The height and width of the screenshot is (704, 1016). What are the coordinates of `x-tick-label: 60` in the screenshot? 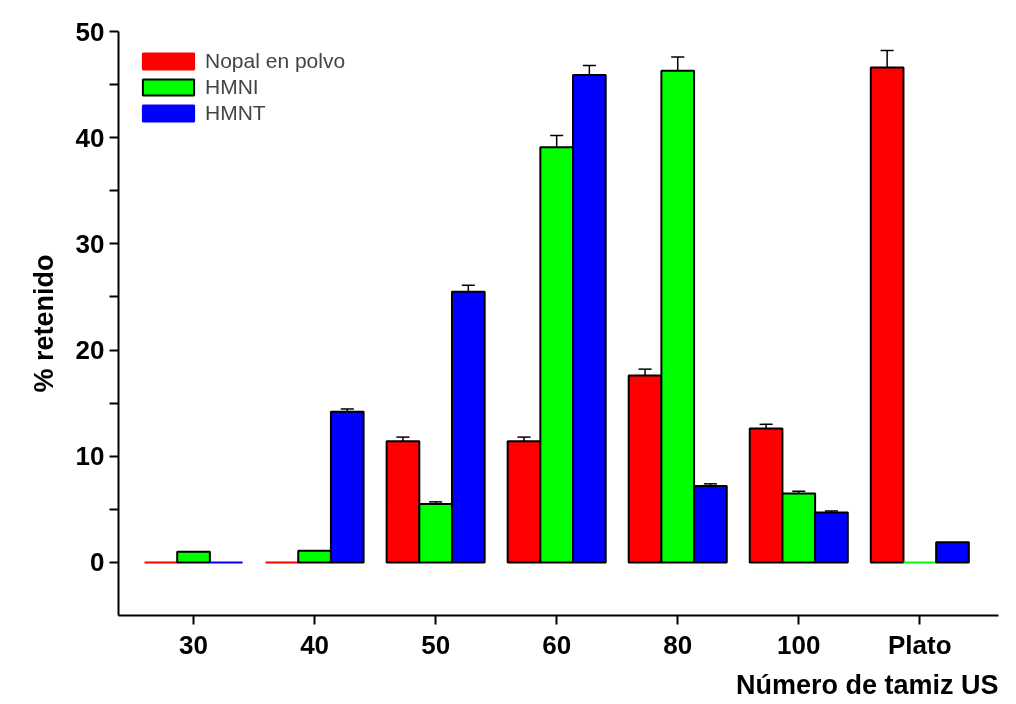 It's located at (557, 644).